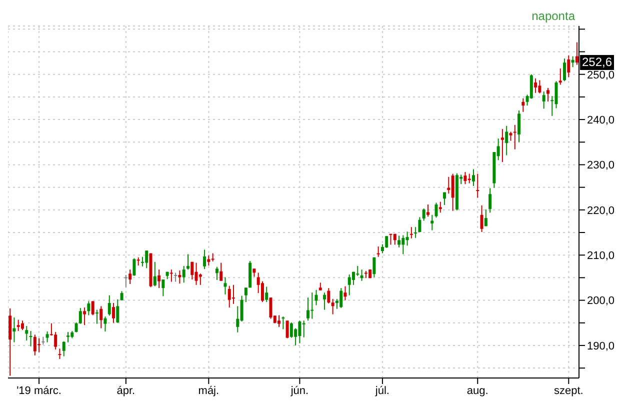 The image size is (631, 408). What do you see at coordinates (569, 390) in the screenshot?
I see `x-tick-label: szept.` at bounding box center [569, 390].